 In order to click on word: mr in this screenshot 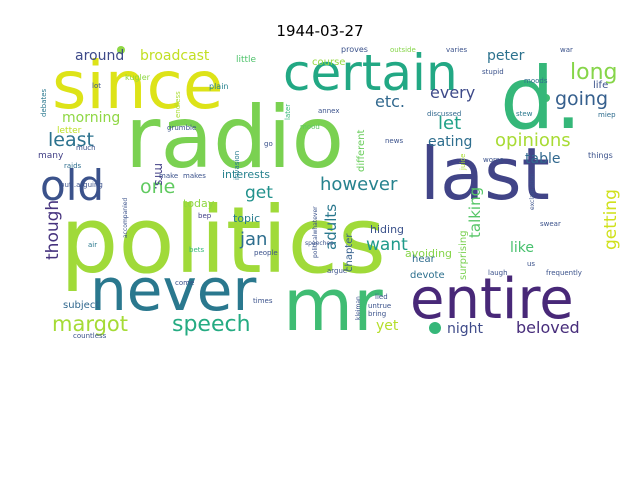, I will do `click(333, 305)`.